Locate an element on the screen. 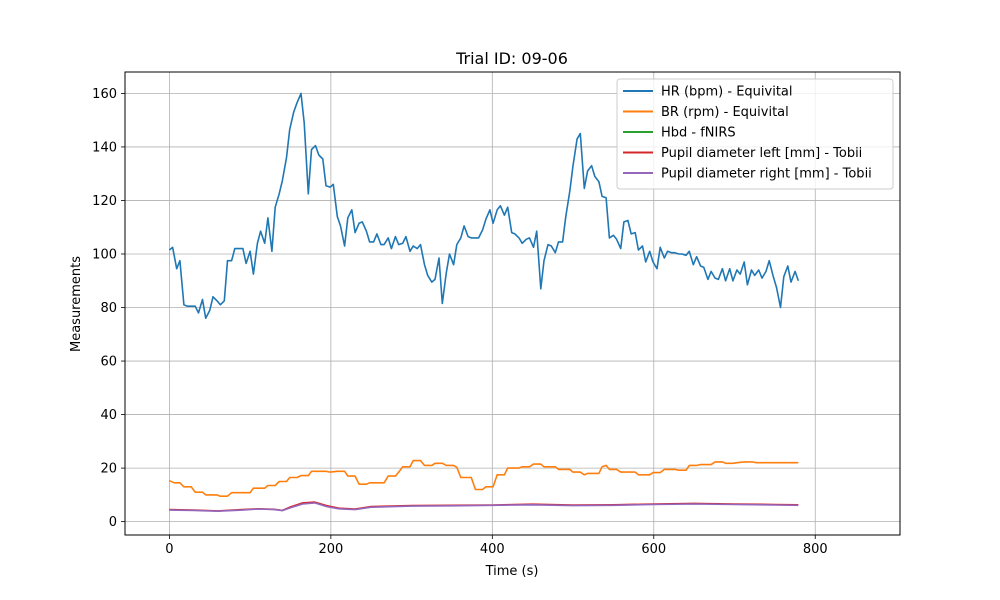 The width and height of the screenshot is (1000, 600). legend-label-0: HR (bpm) - Equivital is located at coordinates (727, 92).